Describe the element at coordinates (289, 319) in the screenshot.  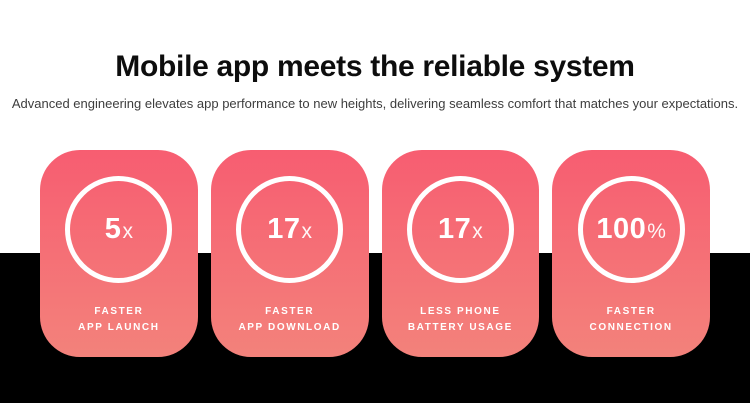
I see `stat-label: FASTER APP DOWNLOAD` at that location.